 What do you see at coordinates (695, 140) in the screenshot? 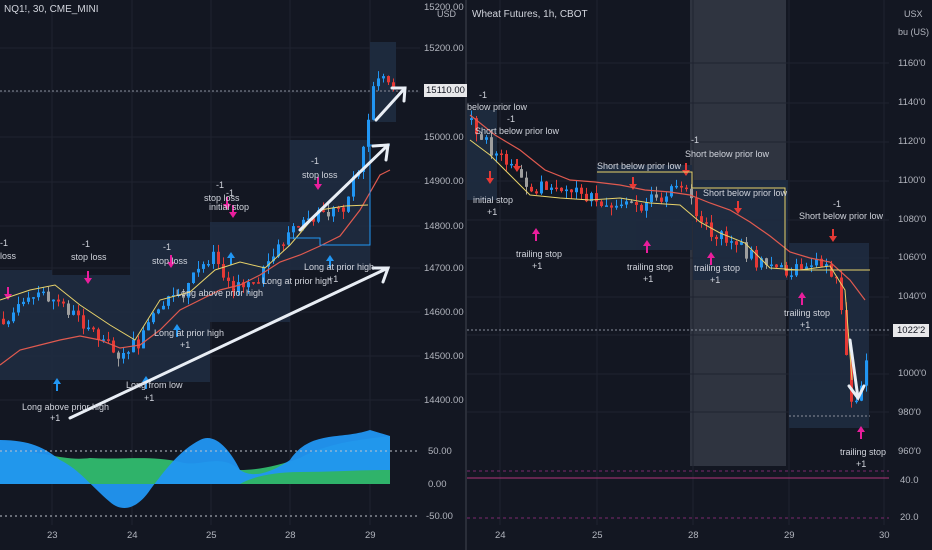
I see `rann-minus-3: -1` at bounding box center [695, 140].